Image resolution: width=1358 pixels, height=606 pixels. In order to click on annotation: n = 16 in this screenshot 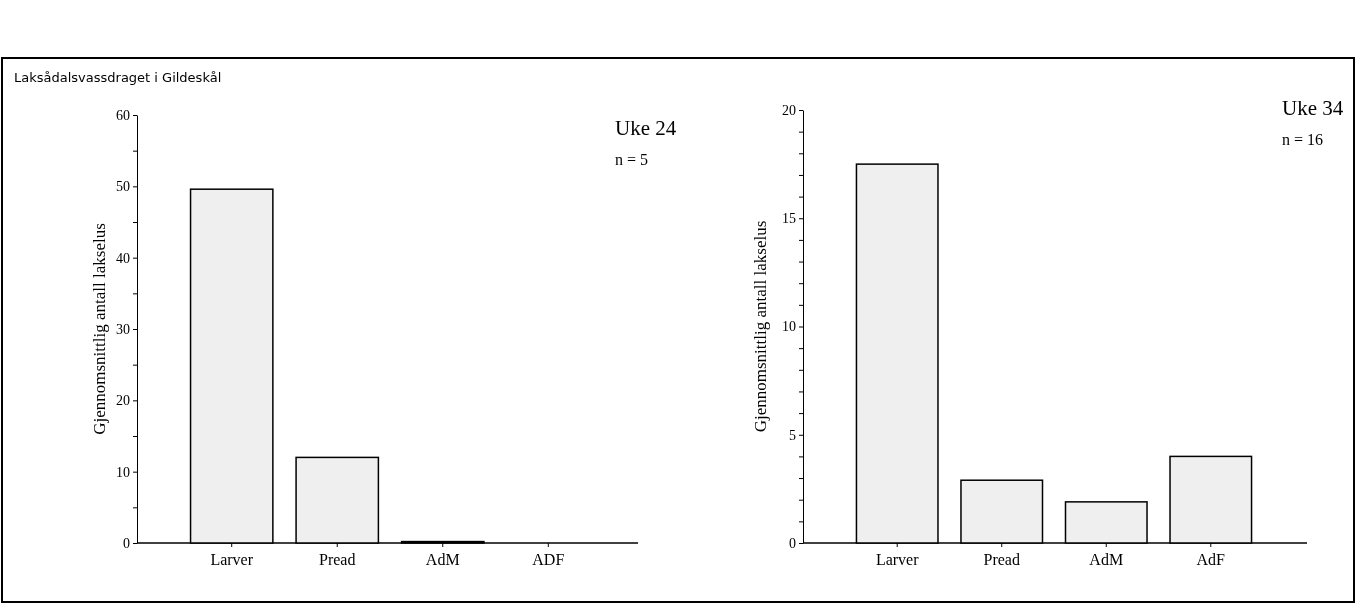, I will do `click(1303, 139)`.